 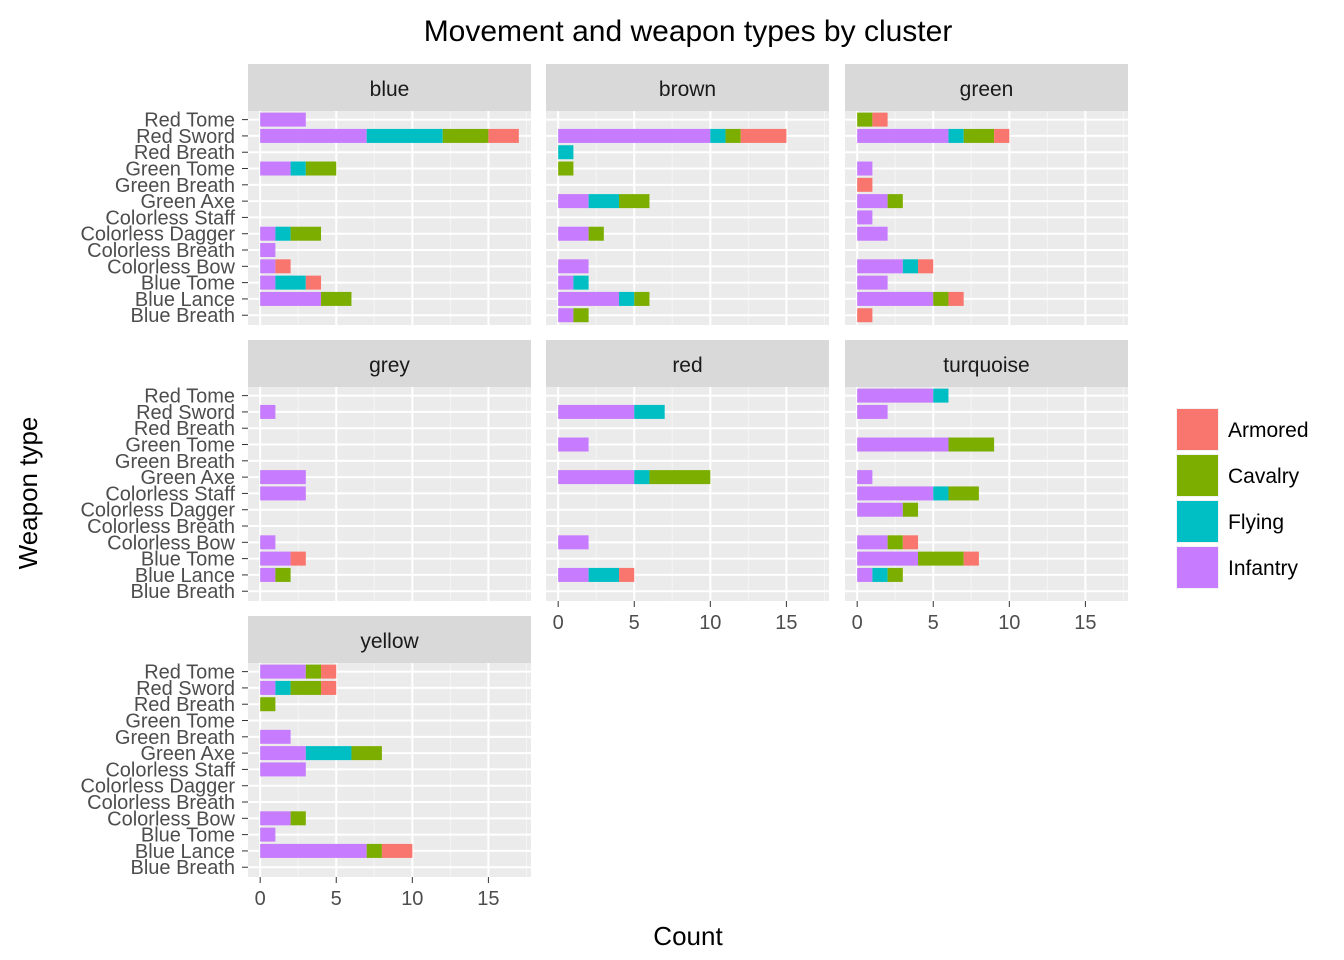 I want to click on legend-label: Cavalry, so click(x=1264, y=476).